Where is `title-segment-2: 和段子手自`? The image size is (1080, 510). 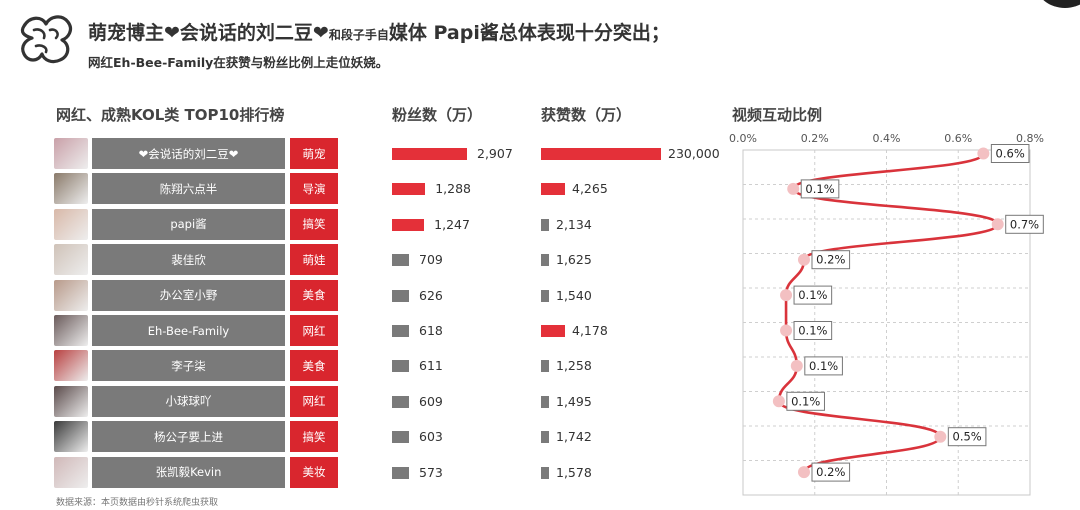
title-segment-2: 和段子手自 is located at coordinates (358, 35).